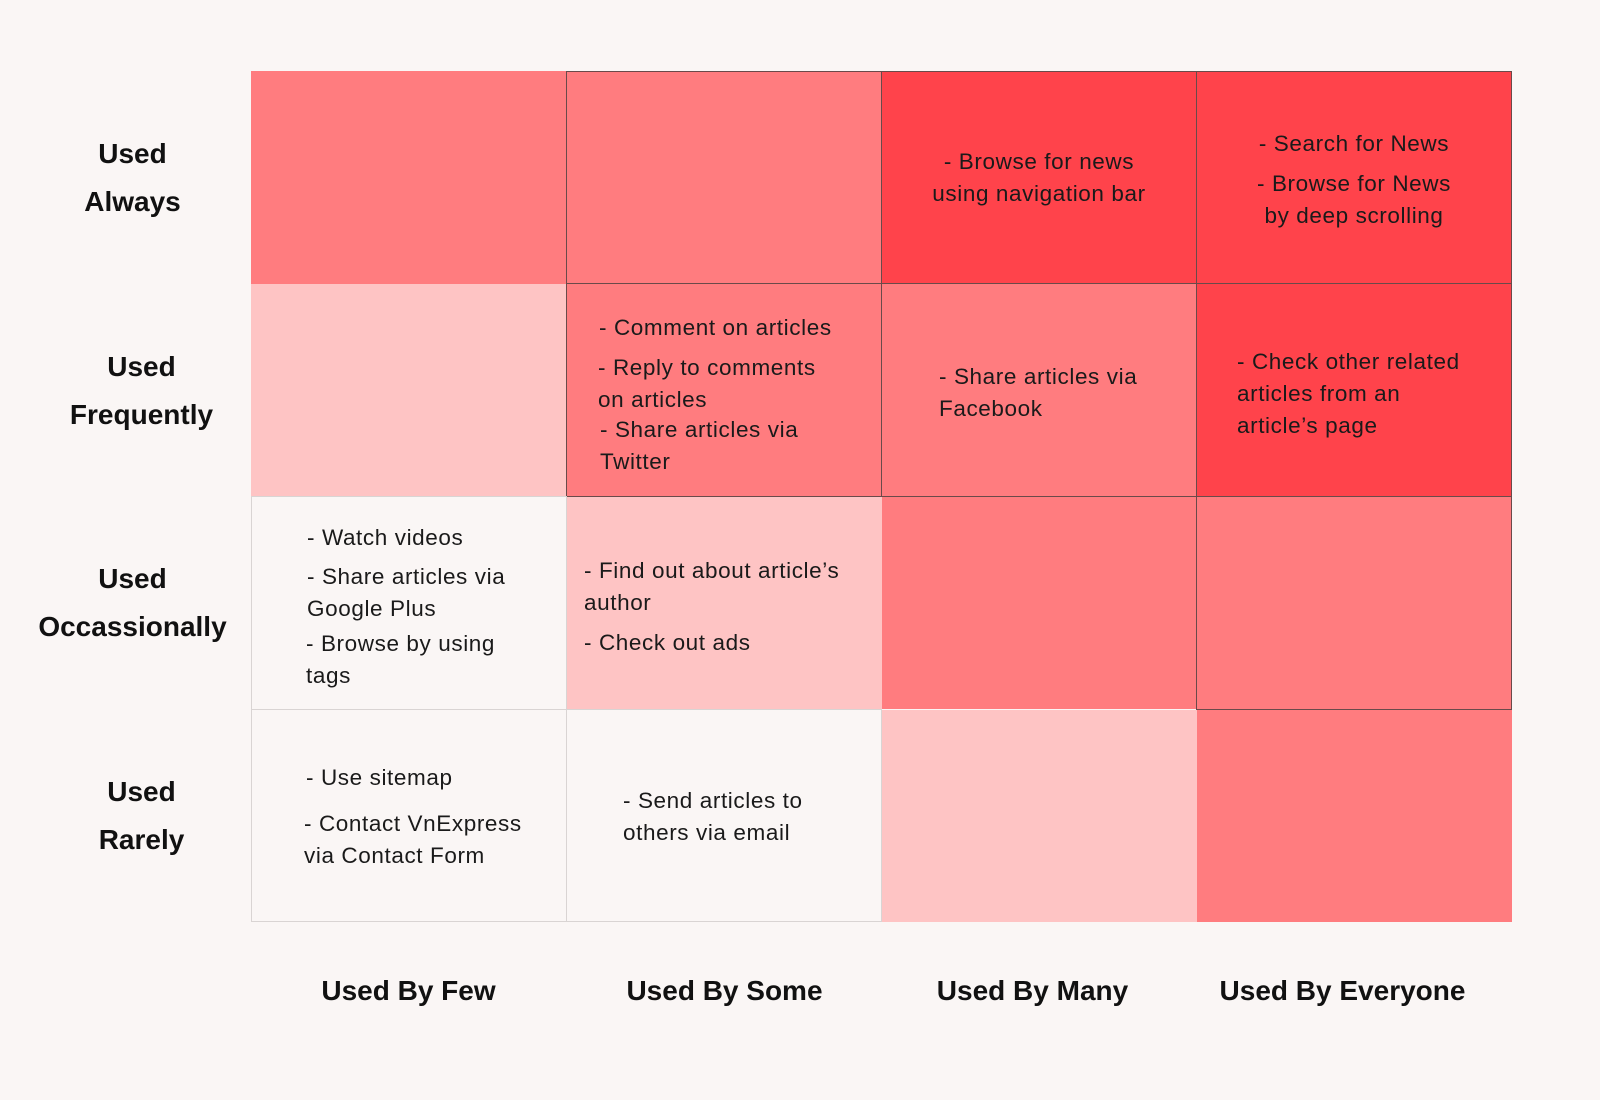 The image size is (1600, 1100). What do you see at coordinates (1038, 393) in the screenshot?
I see `feature-item: - Share articles via Facebook` at bounding box center [1038, 393].